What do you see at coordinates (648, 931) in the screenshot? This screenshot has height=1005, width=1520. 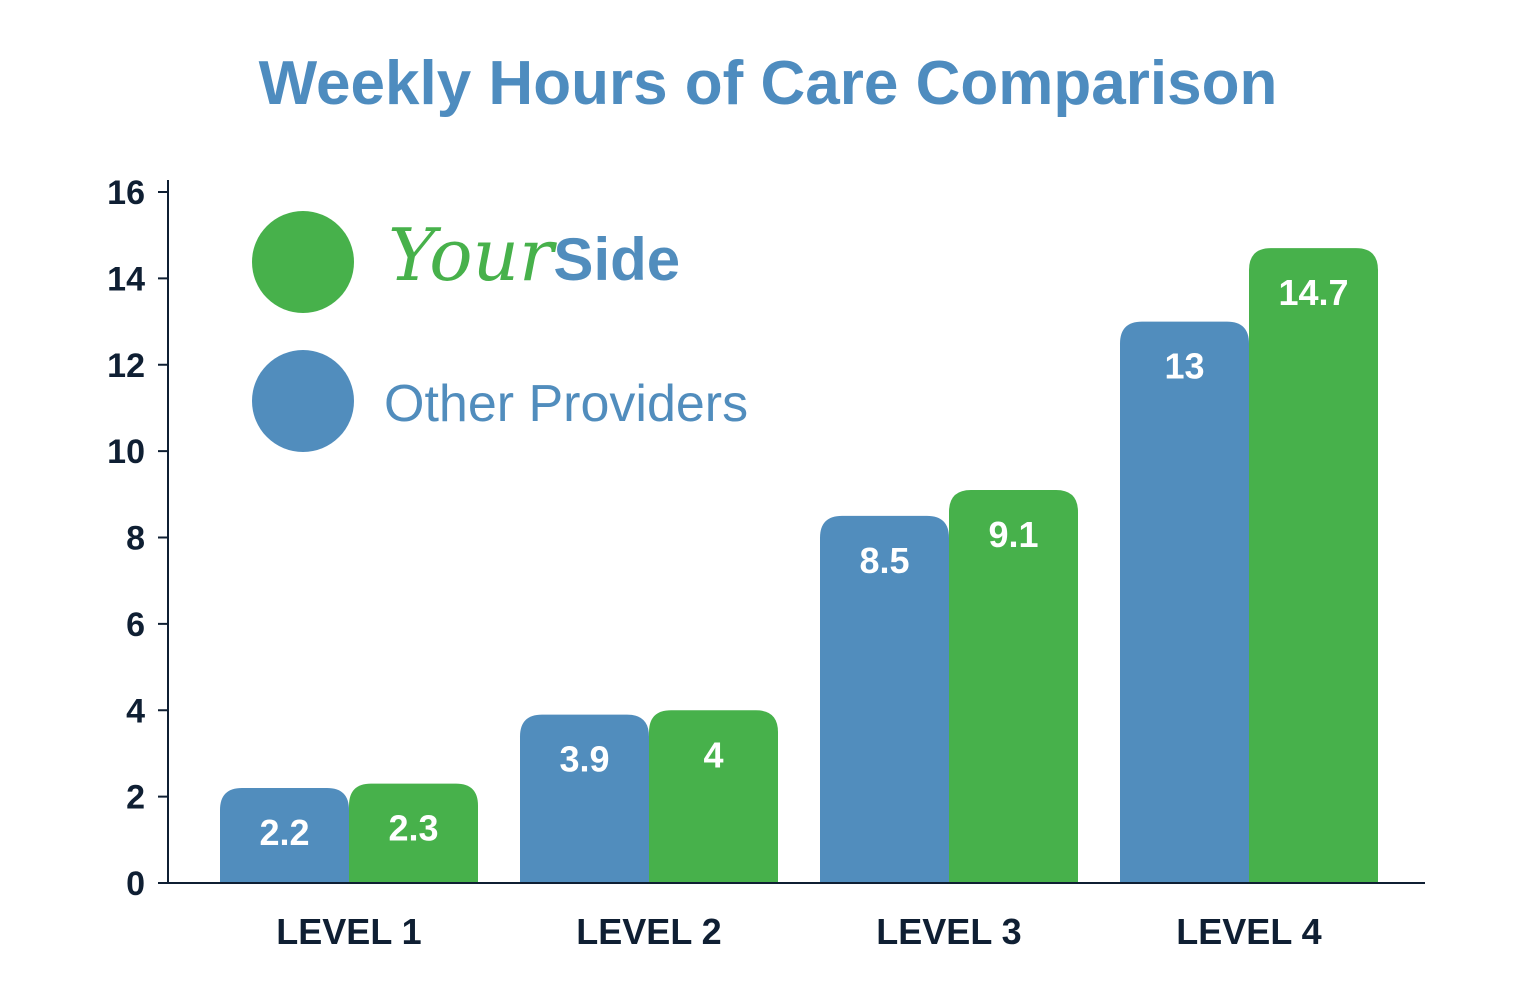 I see `x-tick-label-2: LEVEL 2` at bounding box center [648, 931].